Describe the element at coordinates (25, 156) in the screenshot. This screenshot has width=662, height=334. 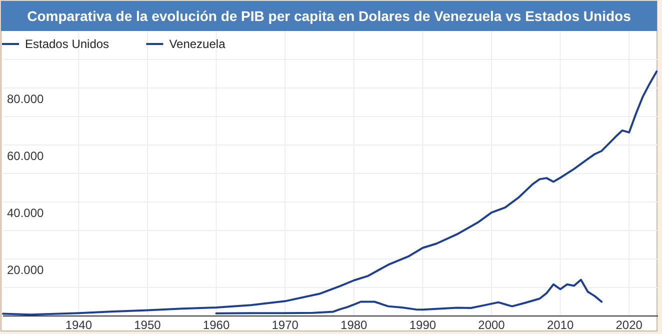
I see `y-tick-label: 60.000` at that location.